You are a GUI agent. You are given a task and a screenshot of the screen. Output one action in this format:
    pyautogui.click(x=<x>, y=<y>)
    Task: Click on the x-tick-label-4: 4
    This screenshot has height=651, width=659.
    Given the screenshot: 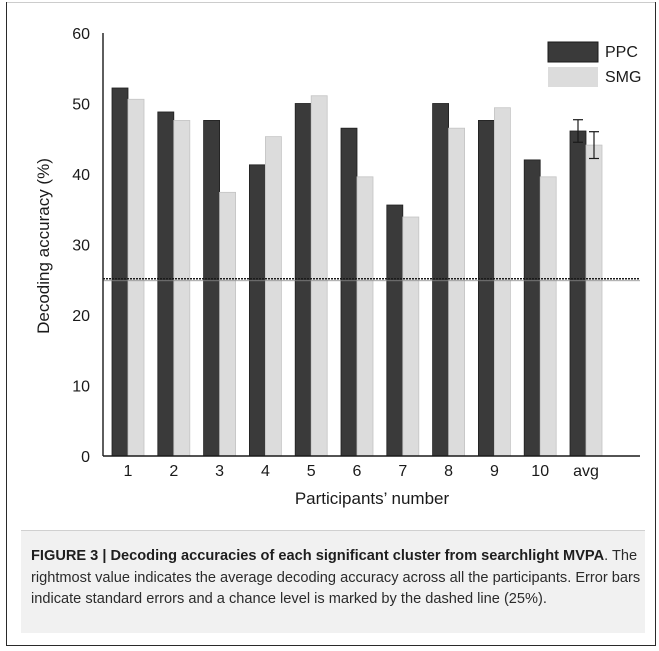 What is the action you would take?
    pyautogui.click(x=265, y=471)
    